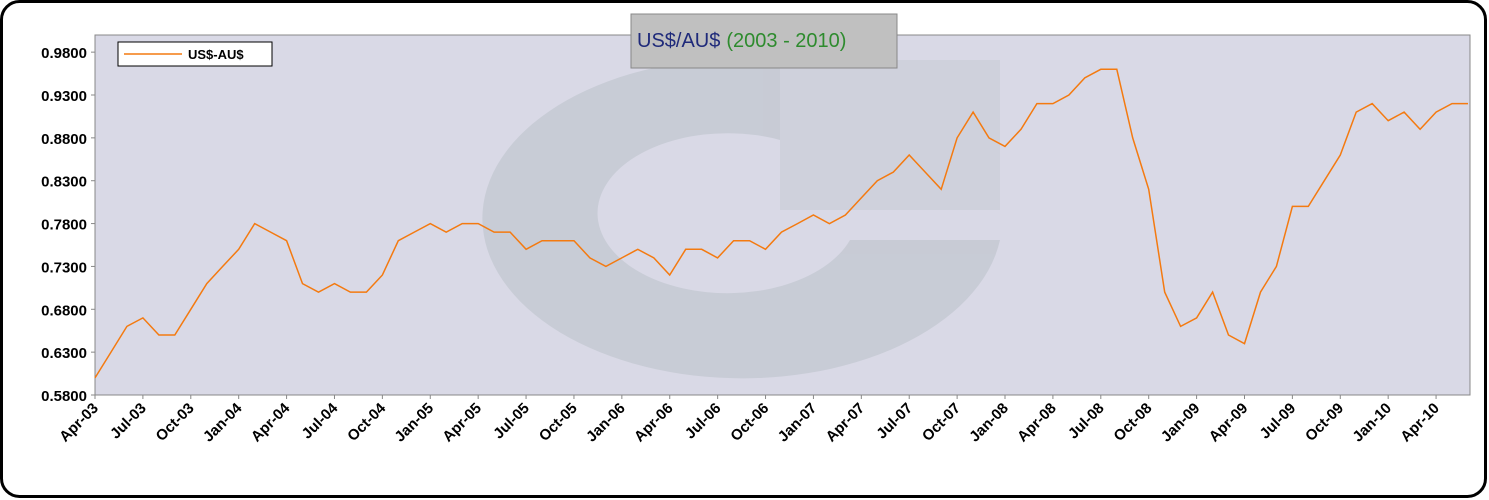 The height and width of the screenshot is (500, 1489). I want to click on y-tick-label: 0.8800, so click(64, 139).